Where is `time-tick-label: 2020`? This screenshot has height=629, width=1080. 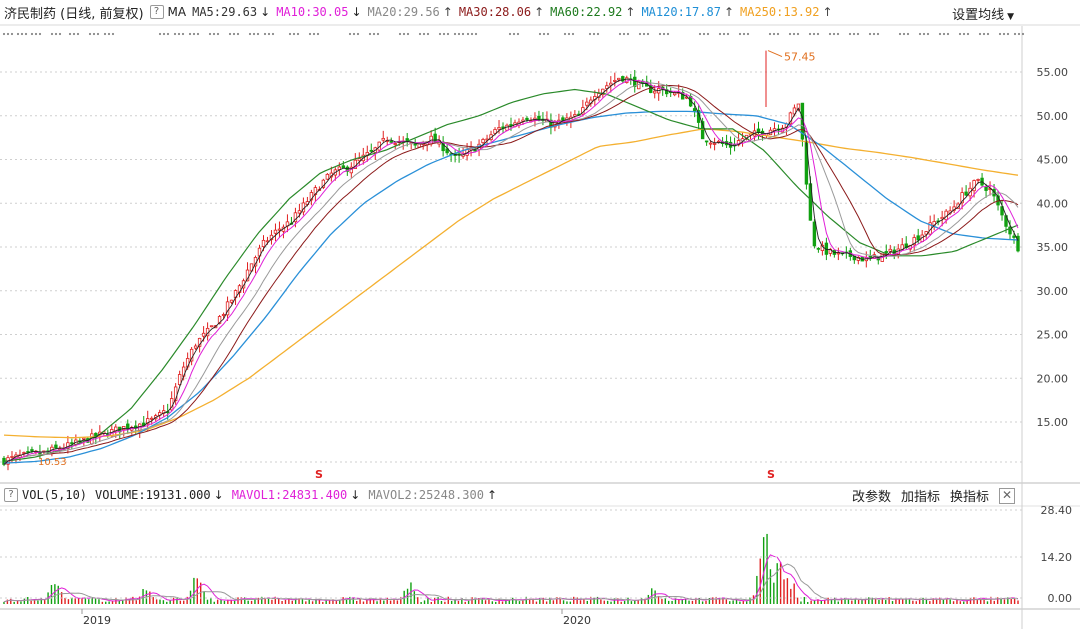 time-tick-label: 2020 is located at coordinates (577, 620).